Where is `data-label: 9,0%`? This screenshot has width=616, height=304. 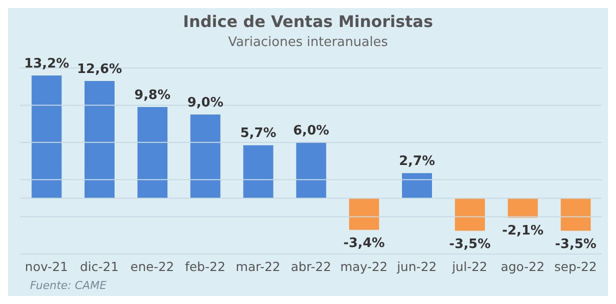 data-label: 9,0% is located at coordinates (205, 103).